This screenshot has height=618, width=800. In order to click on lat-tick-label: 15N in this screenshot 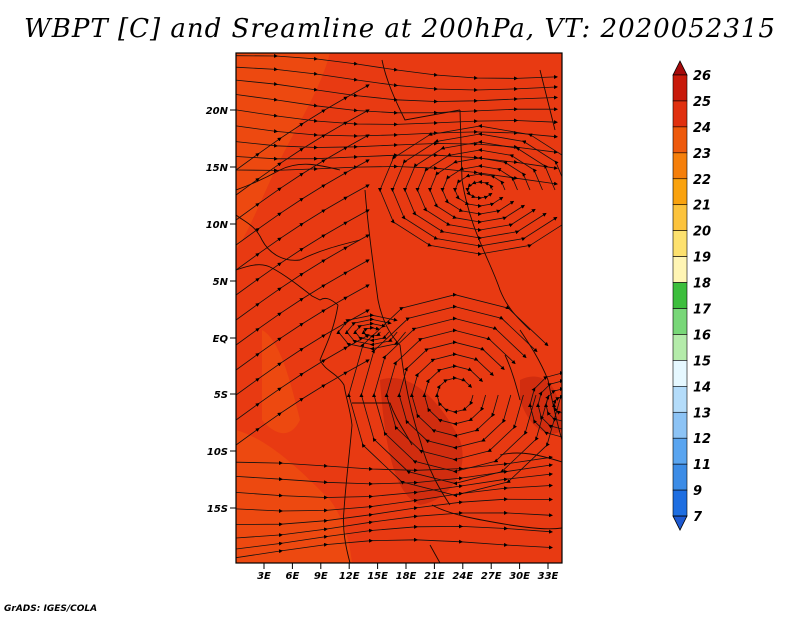, I will do `click(217, 168)`.